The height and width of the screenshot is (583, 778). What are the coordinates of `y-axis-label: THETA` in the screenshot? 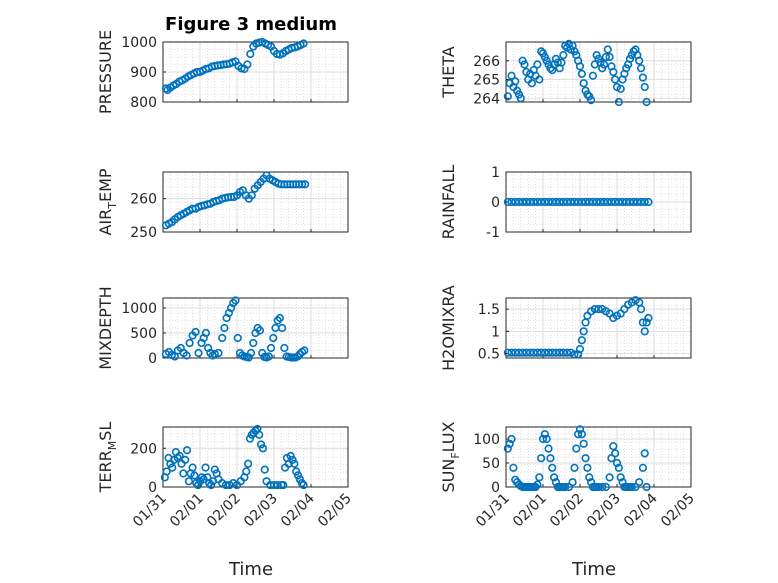 It's located at (448, 72).